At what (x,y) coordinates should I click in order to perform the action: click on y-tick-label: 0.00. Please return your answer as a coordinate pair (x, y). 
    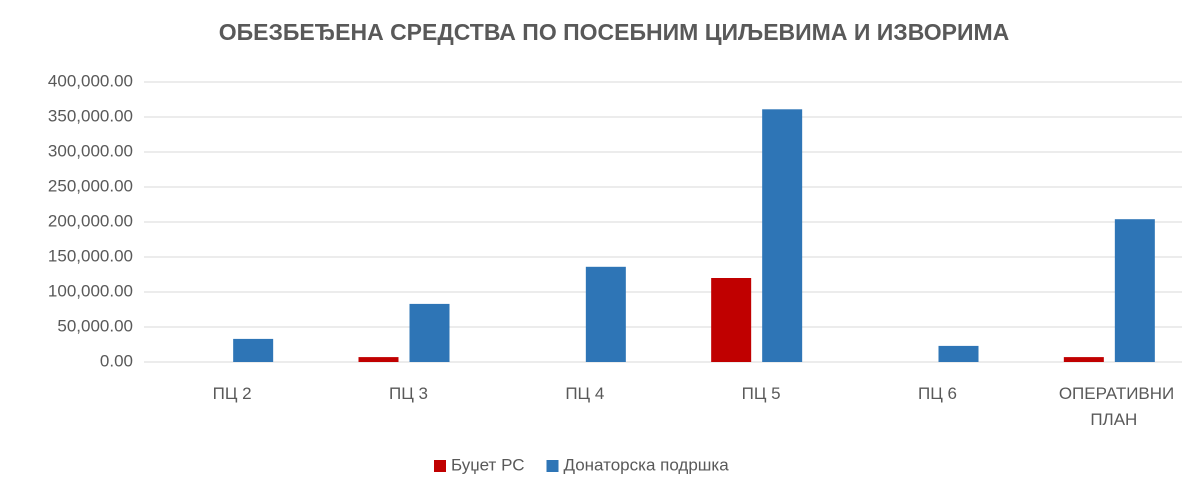
    Looking at the image, I should click on (116, 360).